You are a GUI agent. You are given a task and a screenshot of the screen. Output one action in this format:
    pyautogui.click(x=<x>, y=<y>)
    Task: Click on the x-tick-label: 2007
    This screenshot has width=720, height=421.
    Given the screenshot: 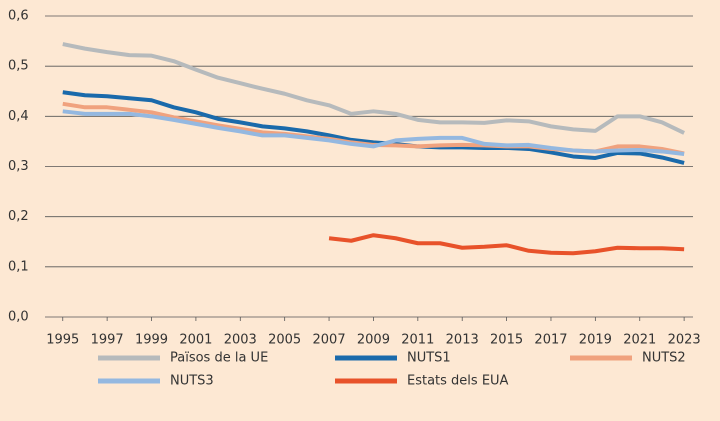 What is the action you would take?
    pyautogui.click(x=329, y=340)
    